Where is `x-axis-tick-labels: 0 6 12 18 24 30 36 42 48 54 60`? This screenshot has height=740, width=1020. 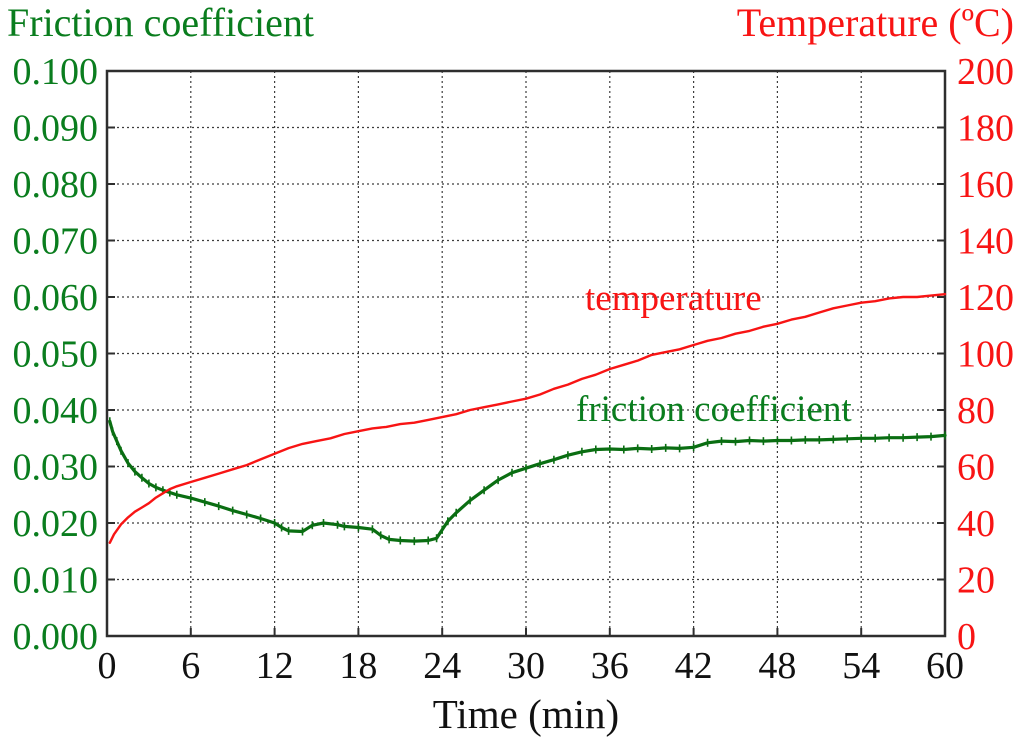
x-axis-tick-labels: 0 6 12 18 24 30 36 42 48 54 60 is located at coordinates (531, 666).